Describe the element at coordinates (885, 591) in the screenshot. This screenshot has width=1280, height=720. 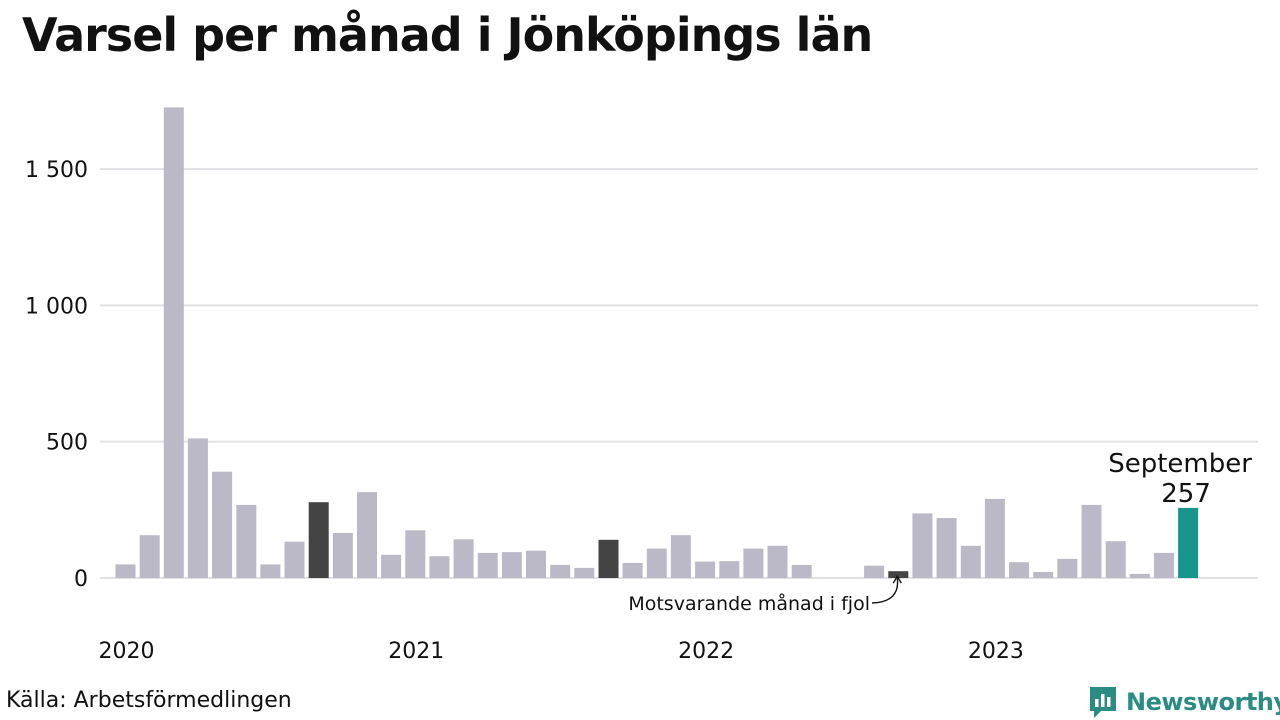
I see `annotation-arrow` at that location.